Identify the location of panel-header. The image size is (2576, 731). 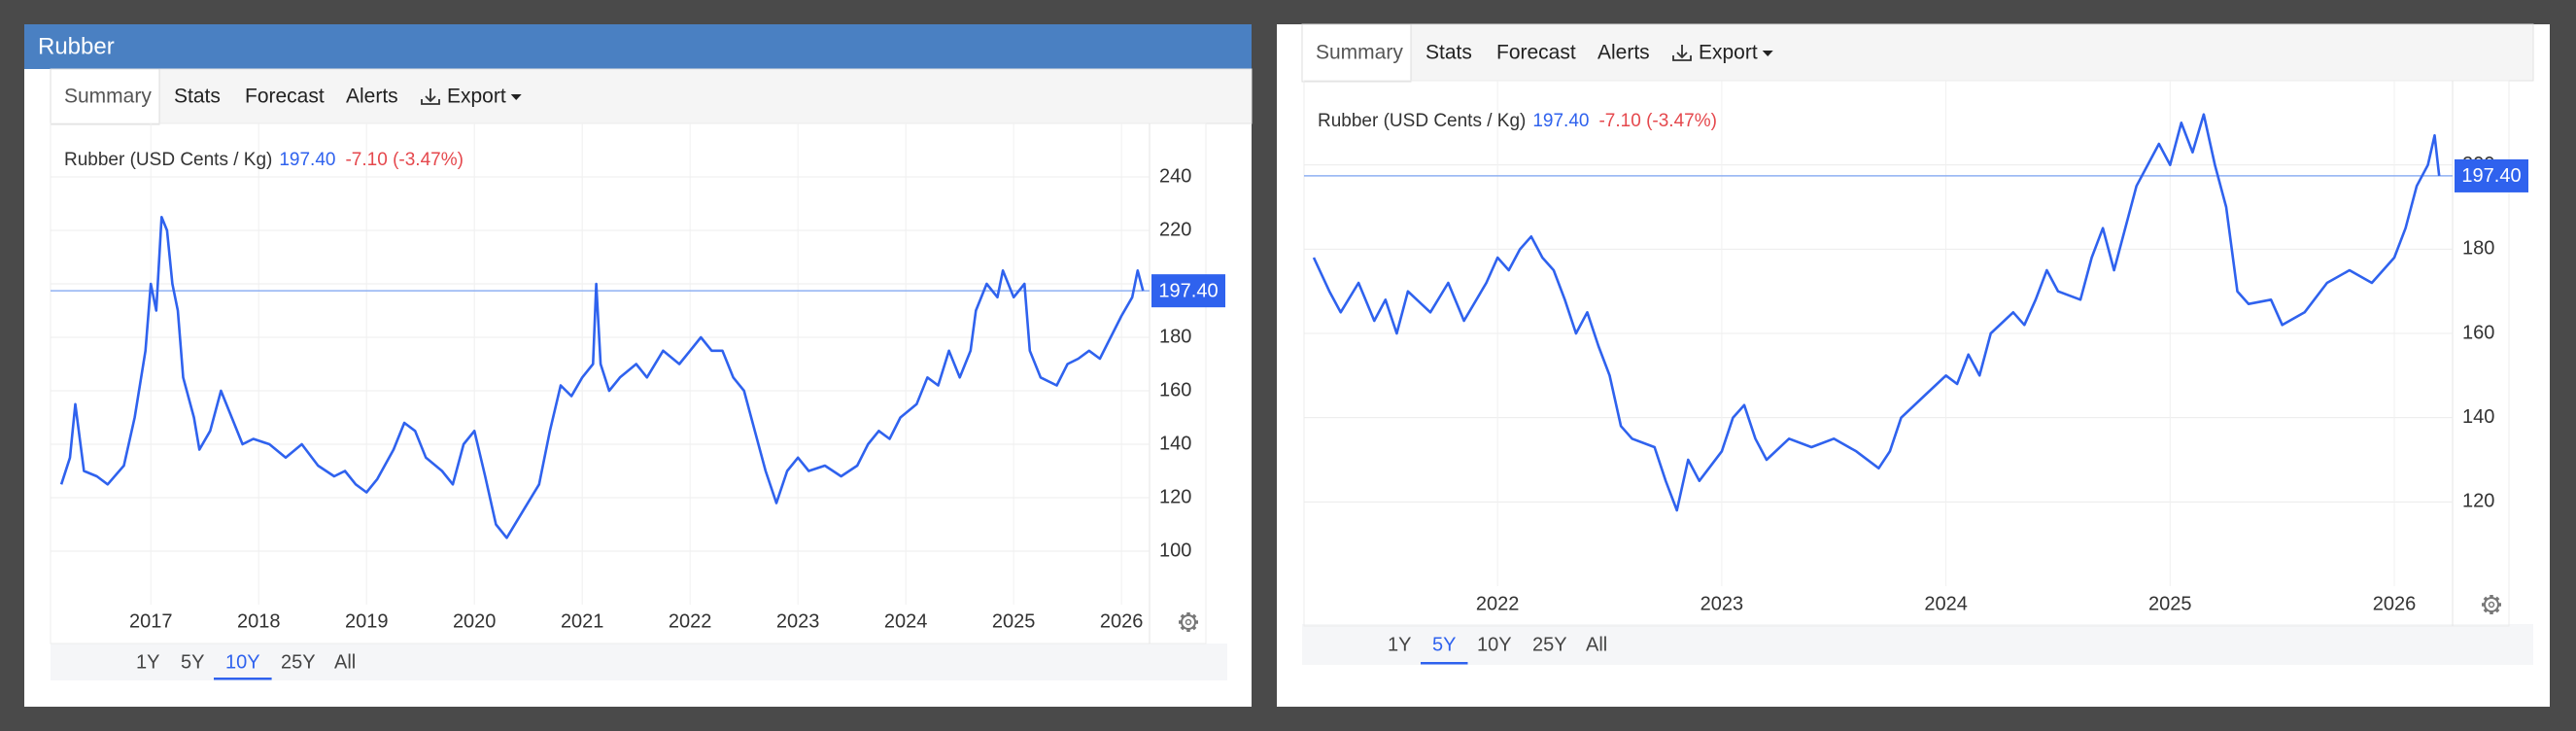
(638, 46).